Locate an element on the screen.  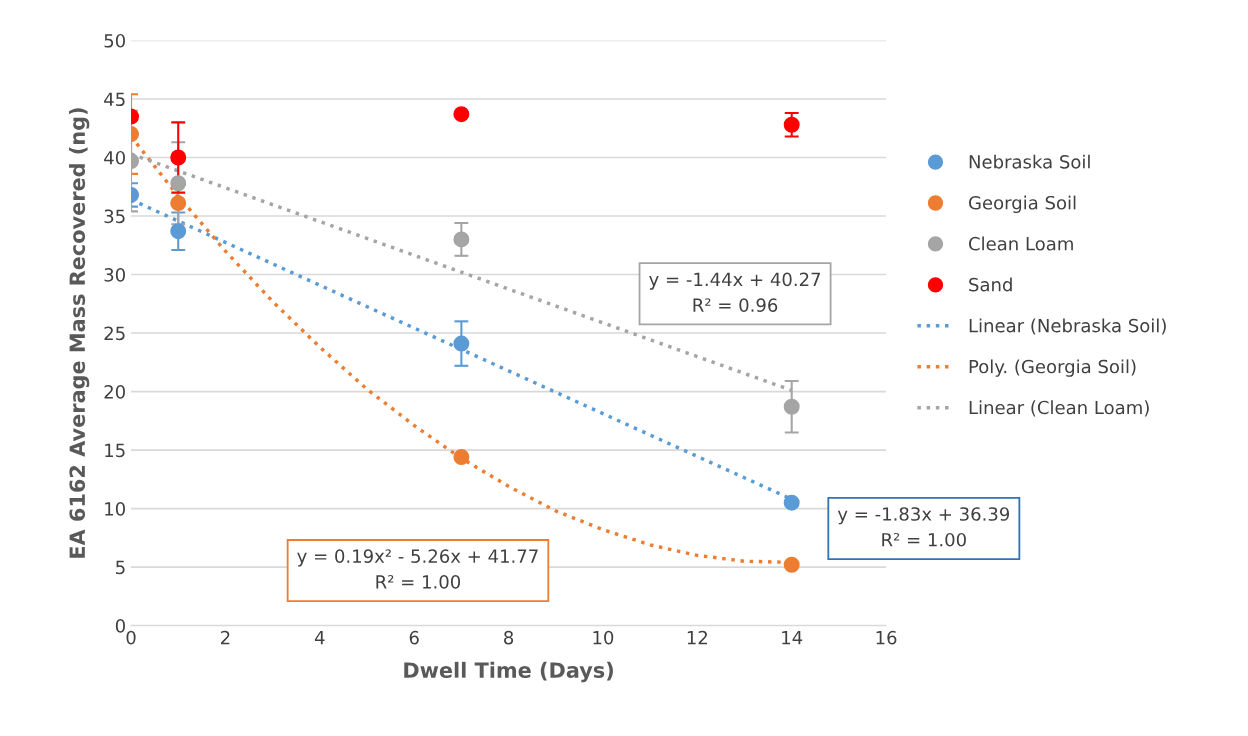
y-tick-label: 45 is located at coordinates (114, 99).